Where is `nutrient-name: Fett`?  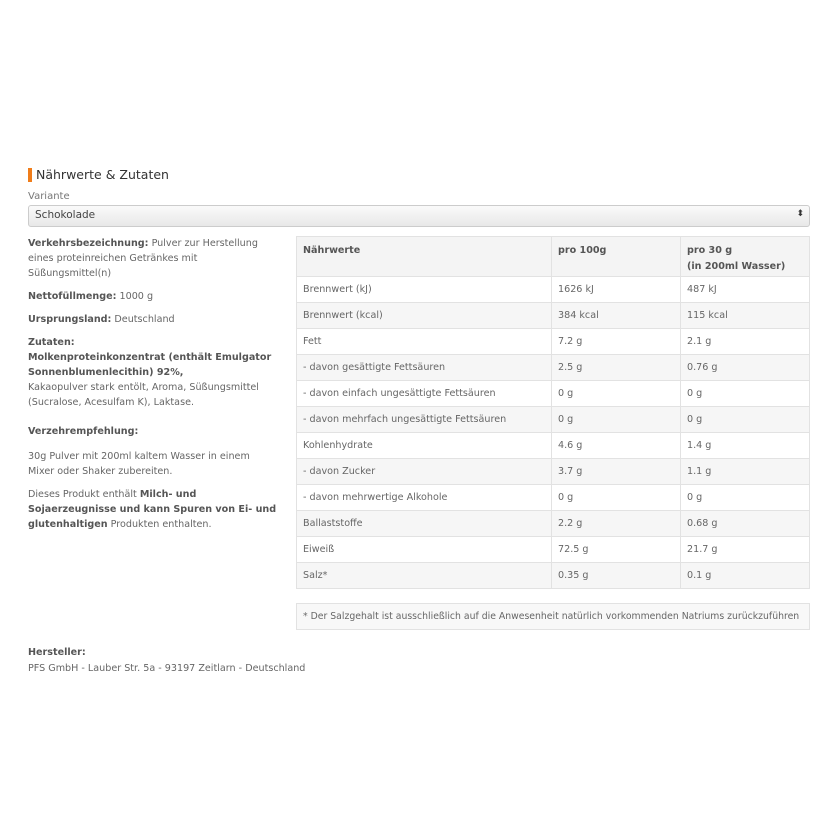 nutrient-name: Fett is located at coordinates (424, 341).